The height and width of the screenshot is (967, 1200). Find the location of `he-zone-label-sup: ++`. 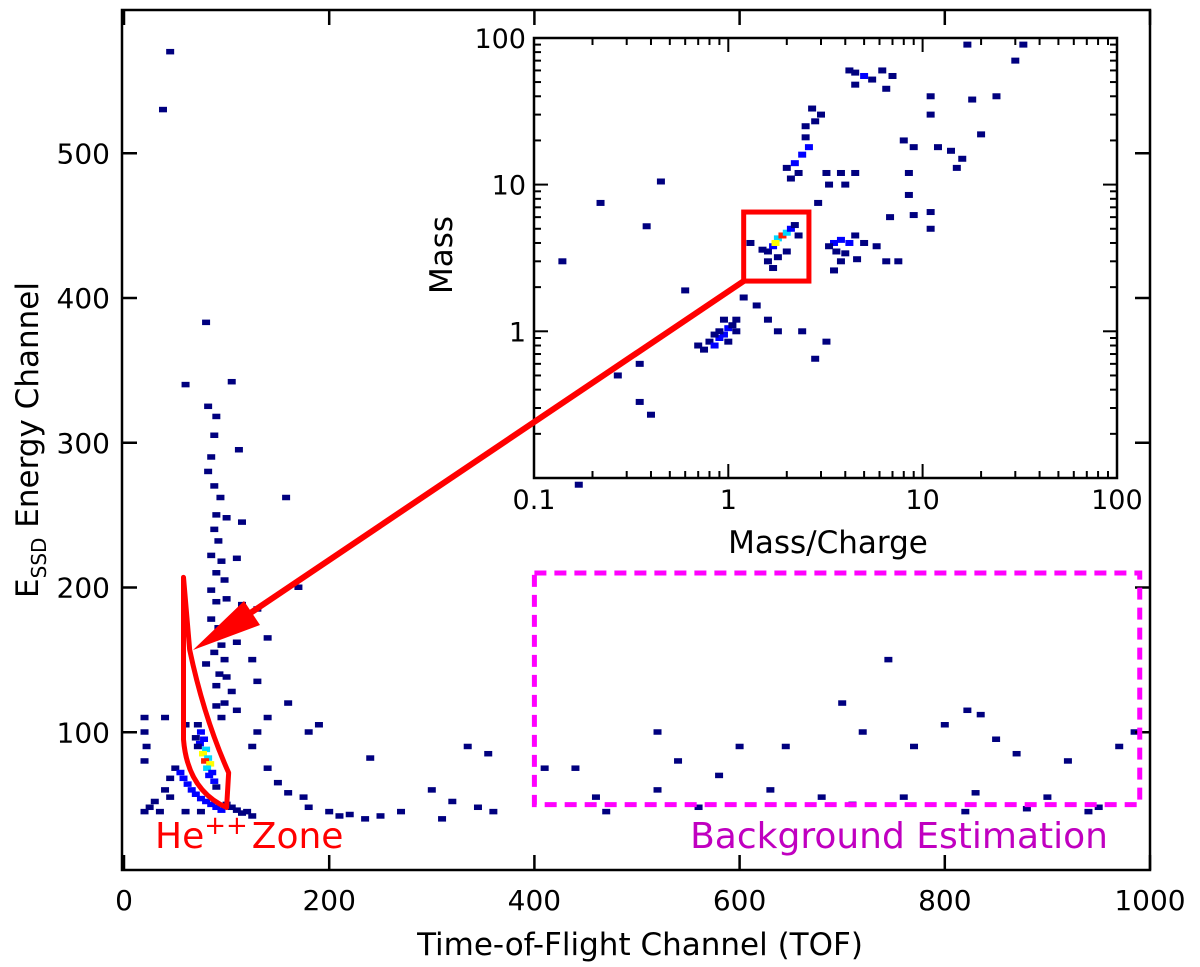

he-zone-label-sup: ++ is located at coordinates (226, 826).